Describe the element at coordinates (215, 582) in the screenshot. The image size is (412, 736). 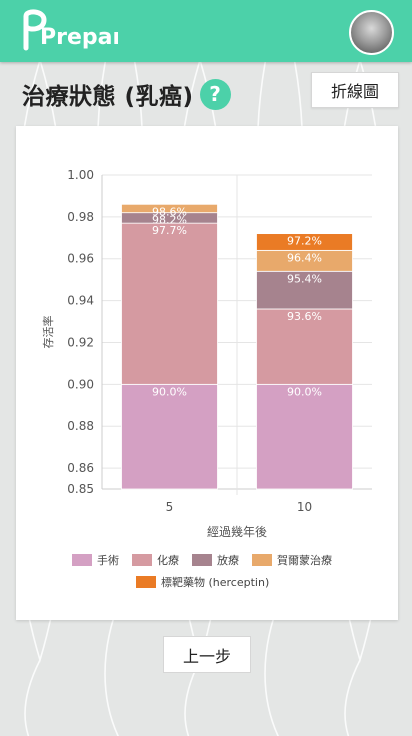
I see `legend-label: 標靶藥物 (herceptin)` at that location.